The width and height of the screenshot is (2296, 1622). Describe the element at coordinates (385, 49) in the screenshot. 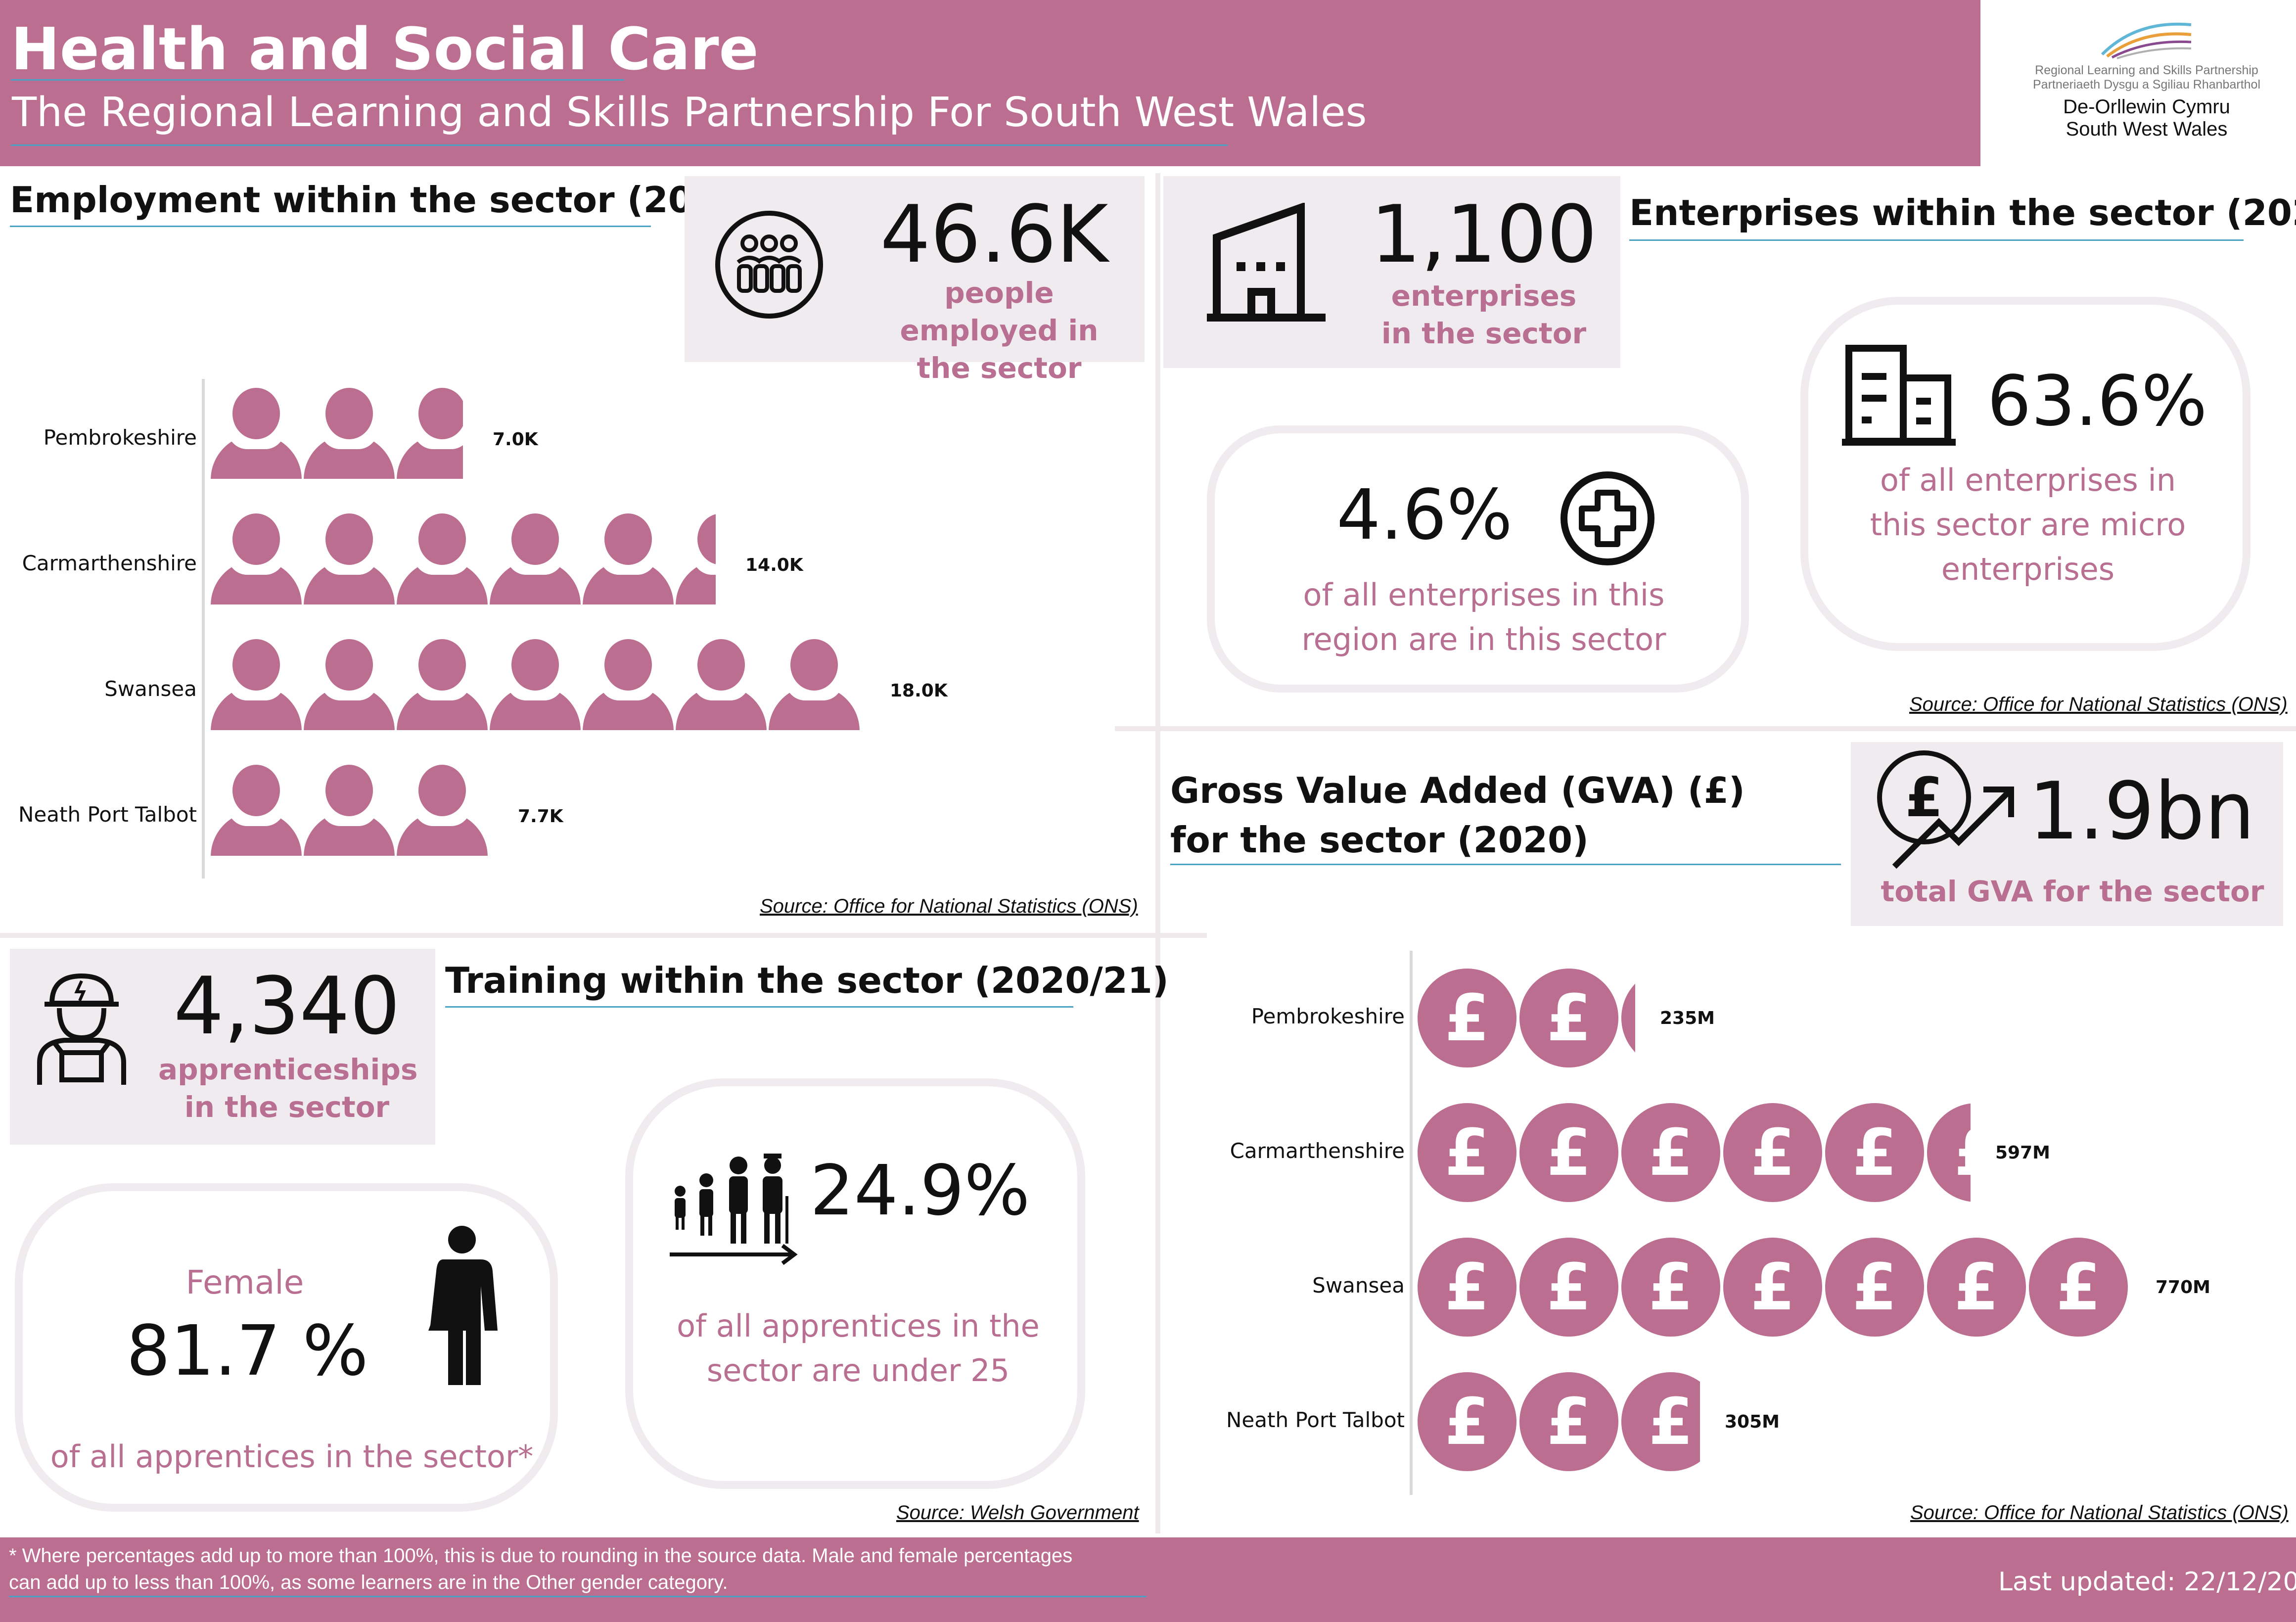

I see `page-title: Health and Social Care` at that location.